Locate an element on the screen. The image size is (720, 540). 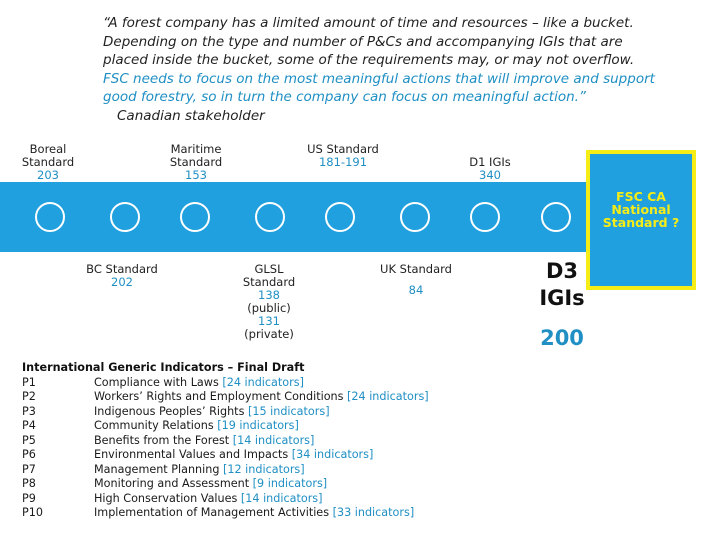
igi-row-code: P3 is located at coordinates (29, 411).